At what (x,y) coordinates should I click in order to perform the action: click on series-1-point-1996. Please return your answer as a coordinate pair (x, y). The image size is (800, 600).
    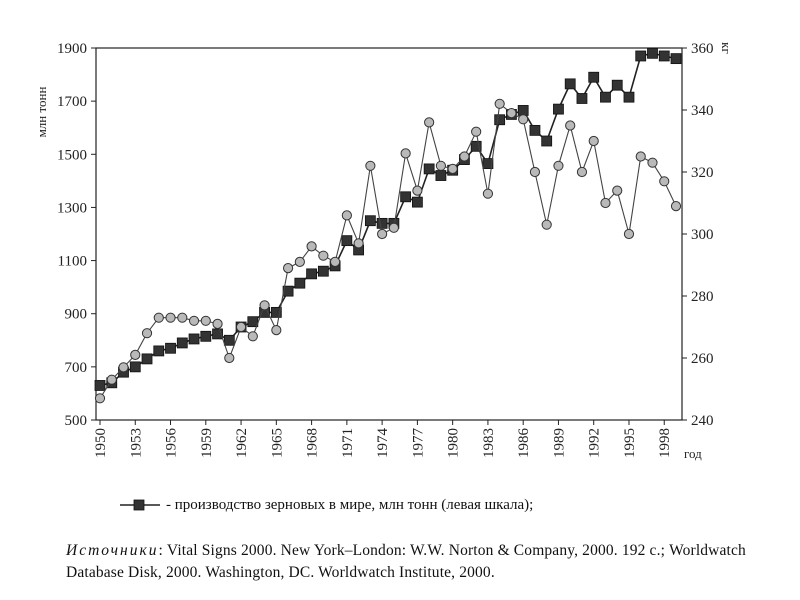
    Looking at the image, I should click on (641, 56).